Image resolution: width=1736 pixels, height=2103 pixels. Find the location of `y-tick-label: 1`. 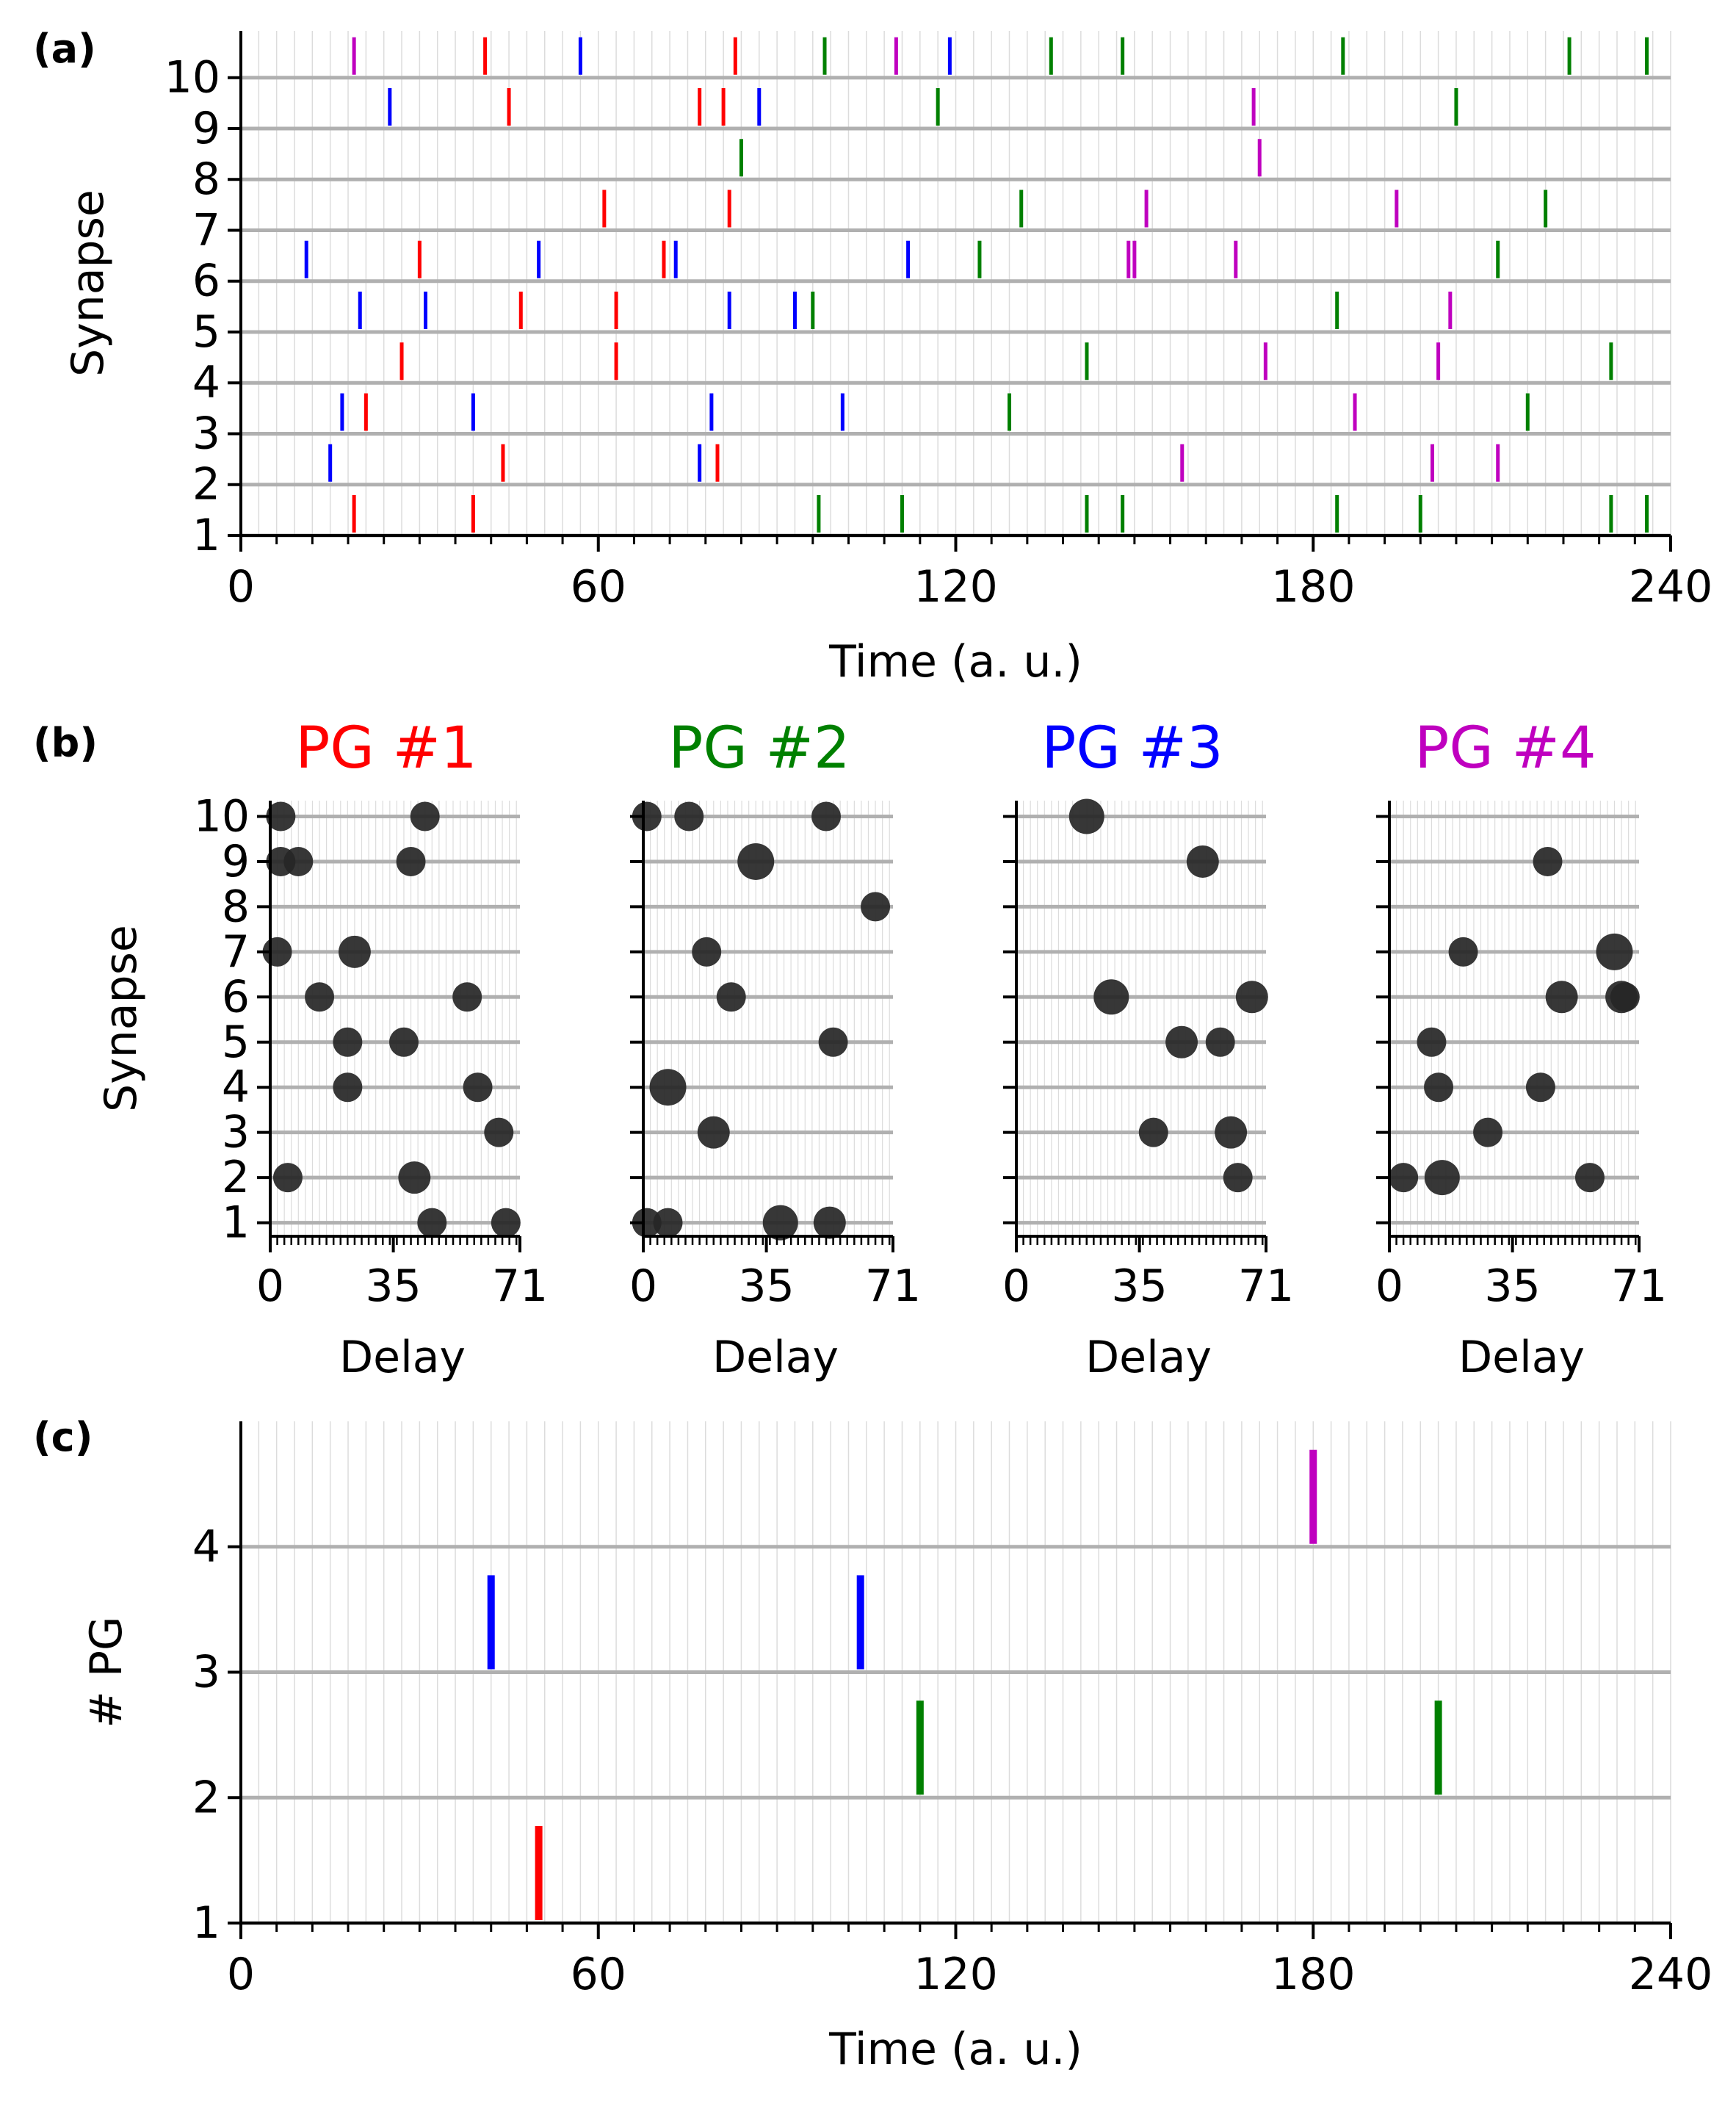

y-tick-label: 1 is located at coordinates (236, 1223).